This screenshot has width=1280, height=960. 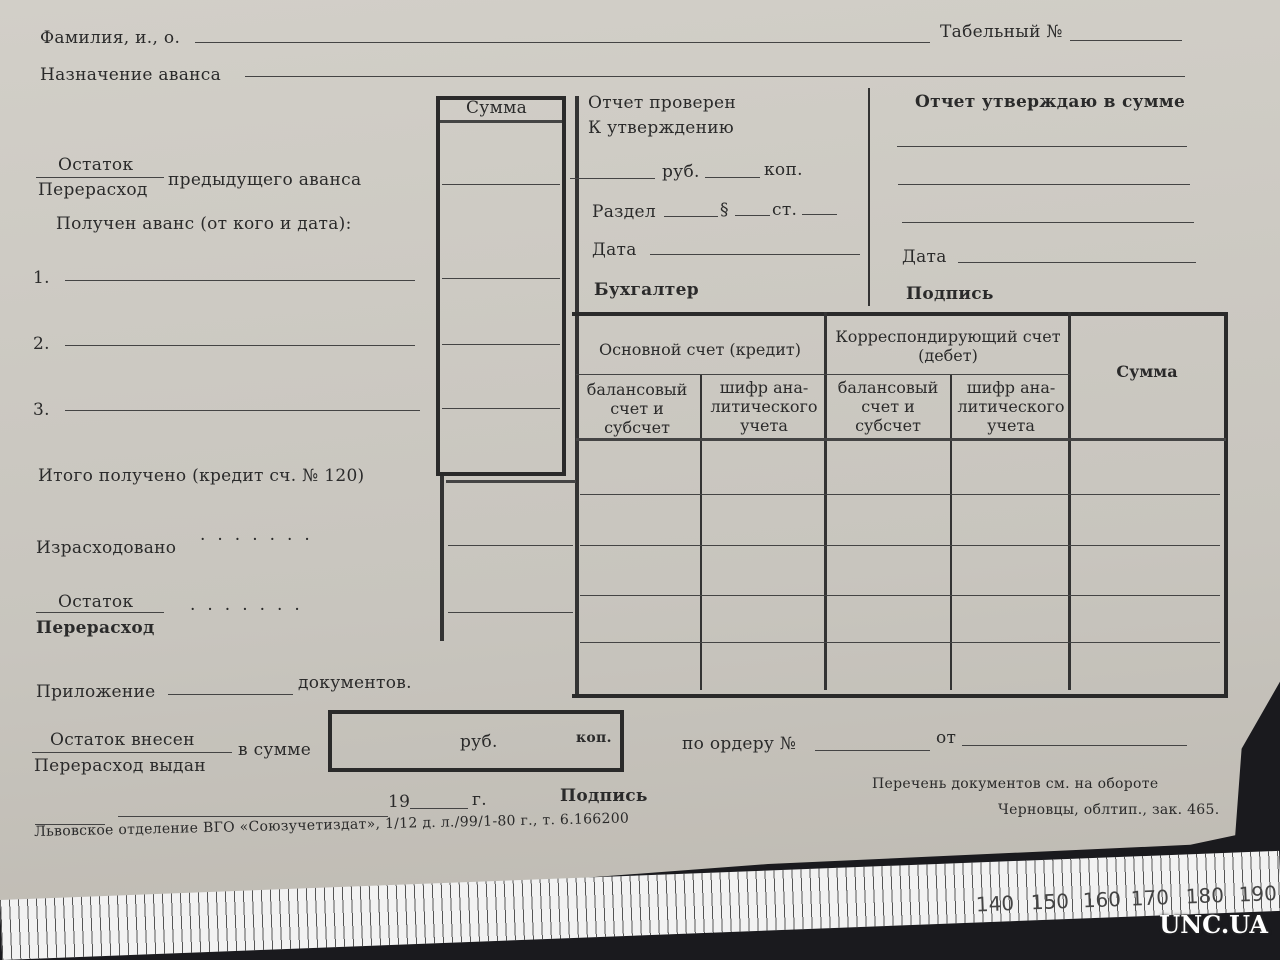 What do you see at coordinates (732, 177) in the screenshot?
I see `kop-line` at bounding box center [732, 177].